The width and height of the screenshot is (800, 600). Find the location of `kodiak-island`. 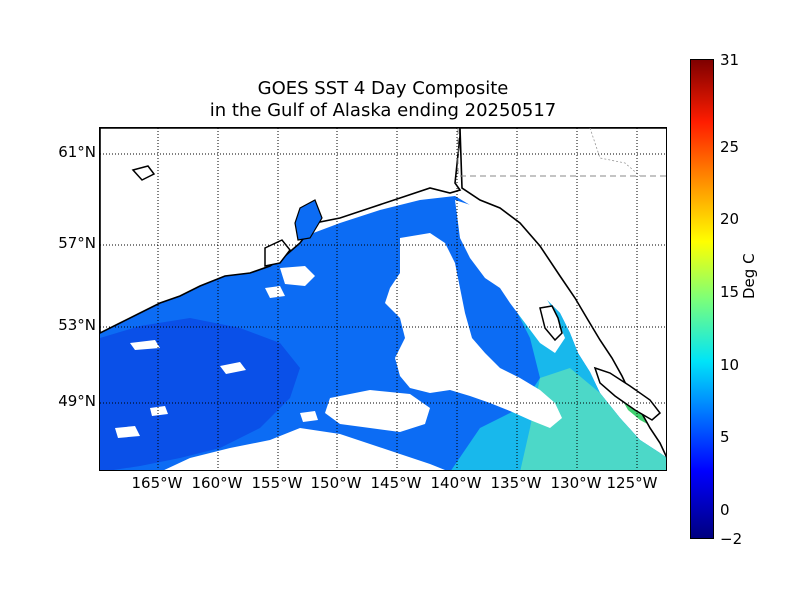

kodiak-island is located at coordinates (277, 253).